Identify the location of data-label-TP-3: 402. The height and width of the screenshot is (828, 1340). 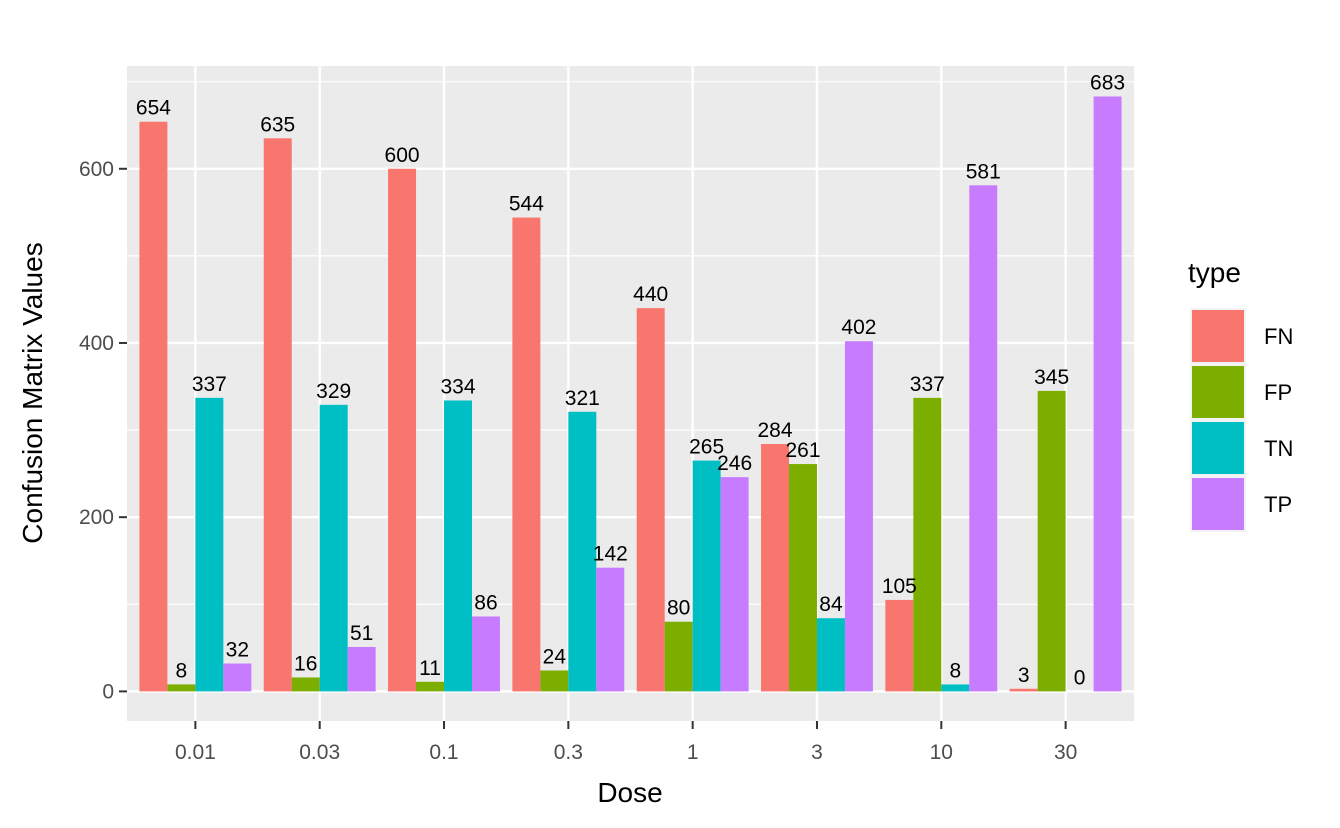
(858, 327).